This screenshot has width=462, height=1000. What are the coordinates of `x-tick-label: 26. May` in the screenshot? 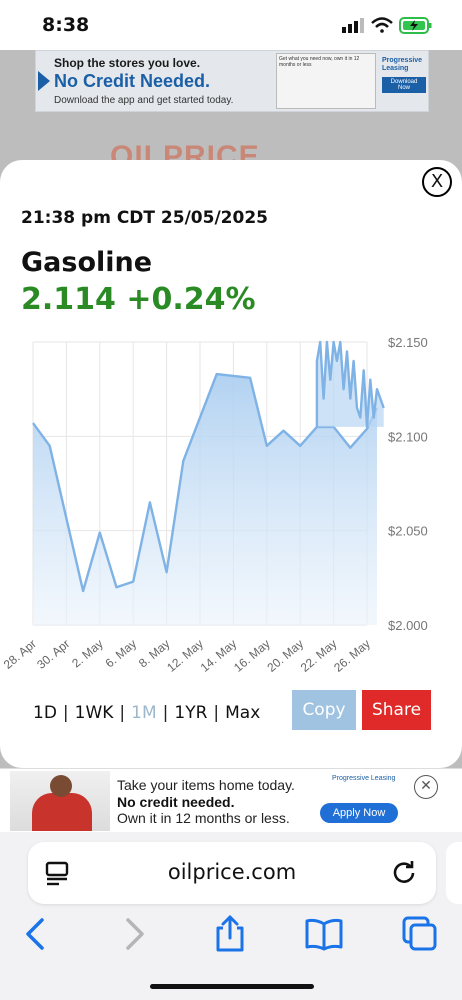 It's located at (352, 656).